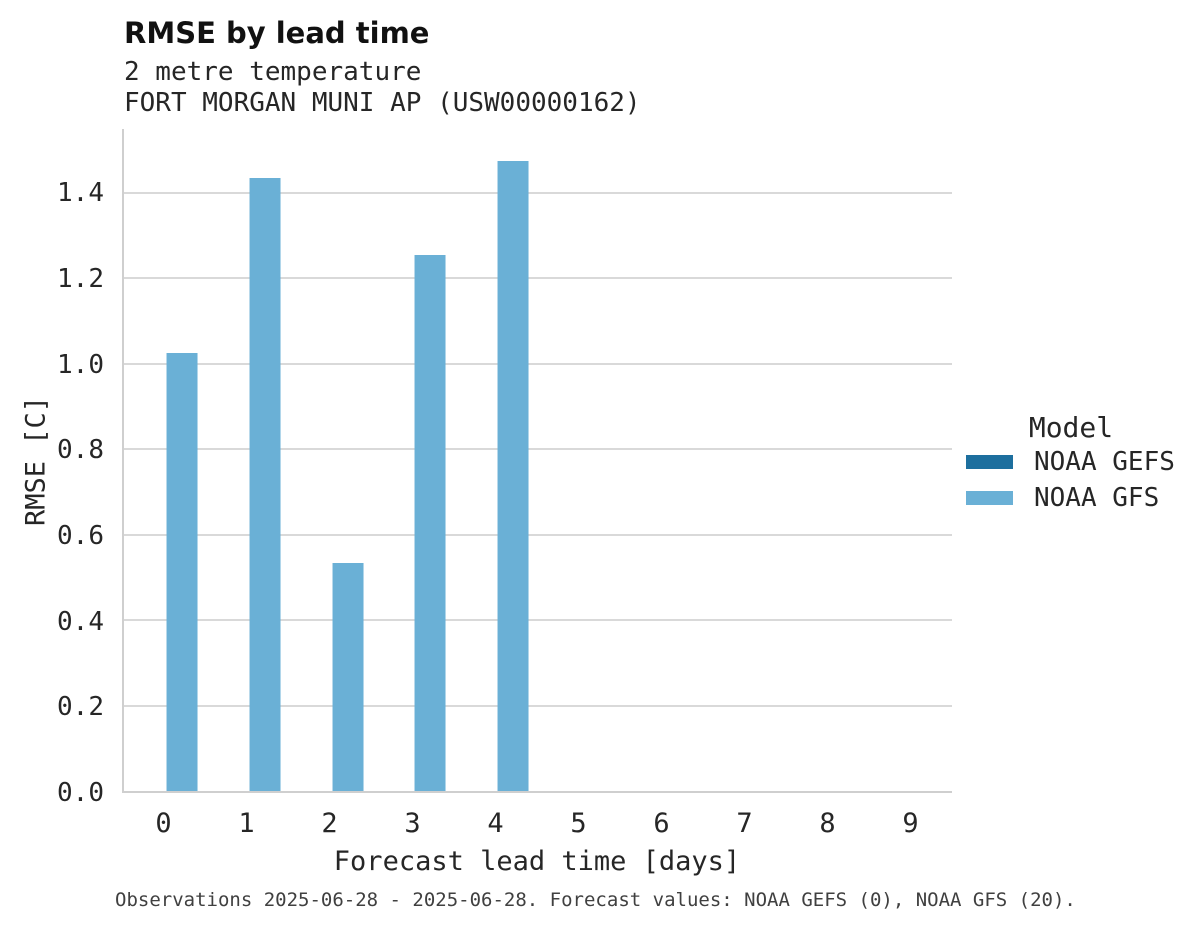 The width and height of the screenshot is (1188, 928). What do you see at coordinates (827, 823) in the screenshot?
I see `x-tick-label: 8` at bounding box center [827, 823].